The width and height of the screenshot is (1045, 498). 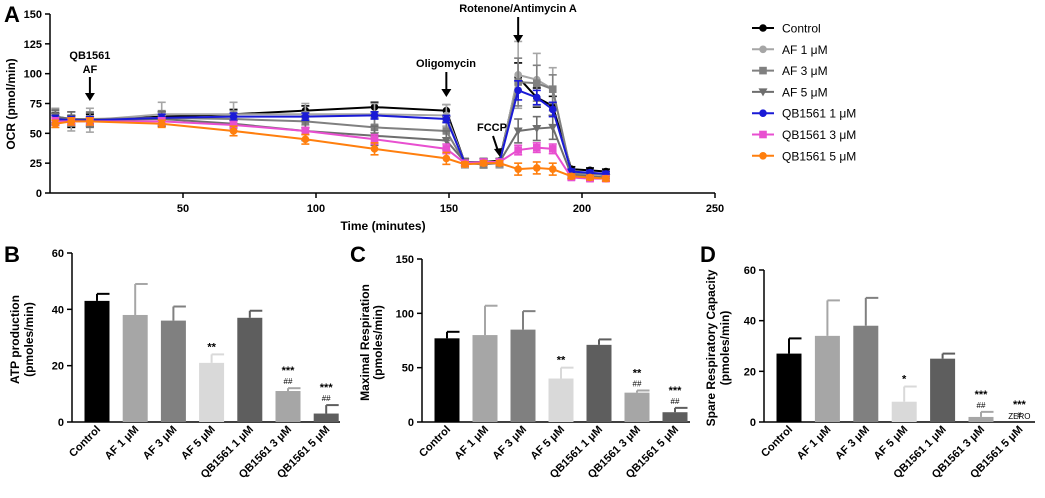 I want to click on y-tick-label-b: 60, so click(x=58, y=254).